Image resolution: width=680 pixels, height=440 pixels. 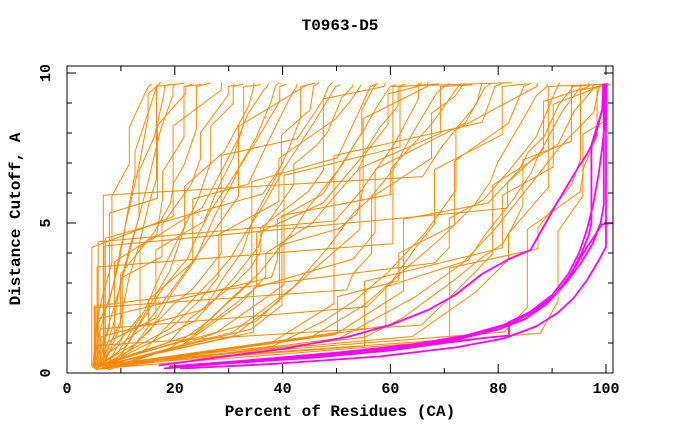 I want to click on x-tick-label: 0, so click(x=66, y=389).